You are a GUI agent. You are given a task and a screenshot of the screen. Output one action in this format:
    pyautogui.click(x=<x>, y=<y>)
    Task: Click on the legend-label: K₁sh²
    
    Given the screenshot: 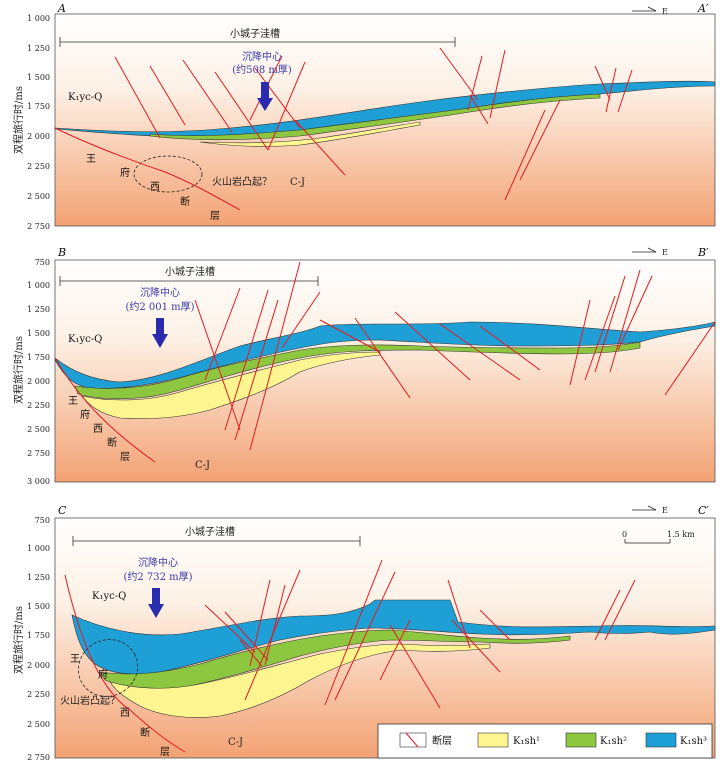 What is the action you would take?
    pyautogui.click(x=613, y=741)
    